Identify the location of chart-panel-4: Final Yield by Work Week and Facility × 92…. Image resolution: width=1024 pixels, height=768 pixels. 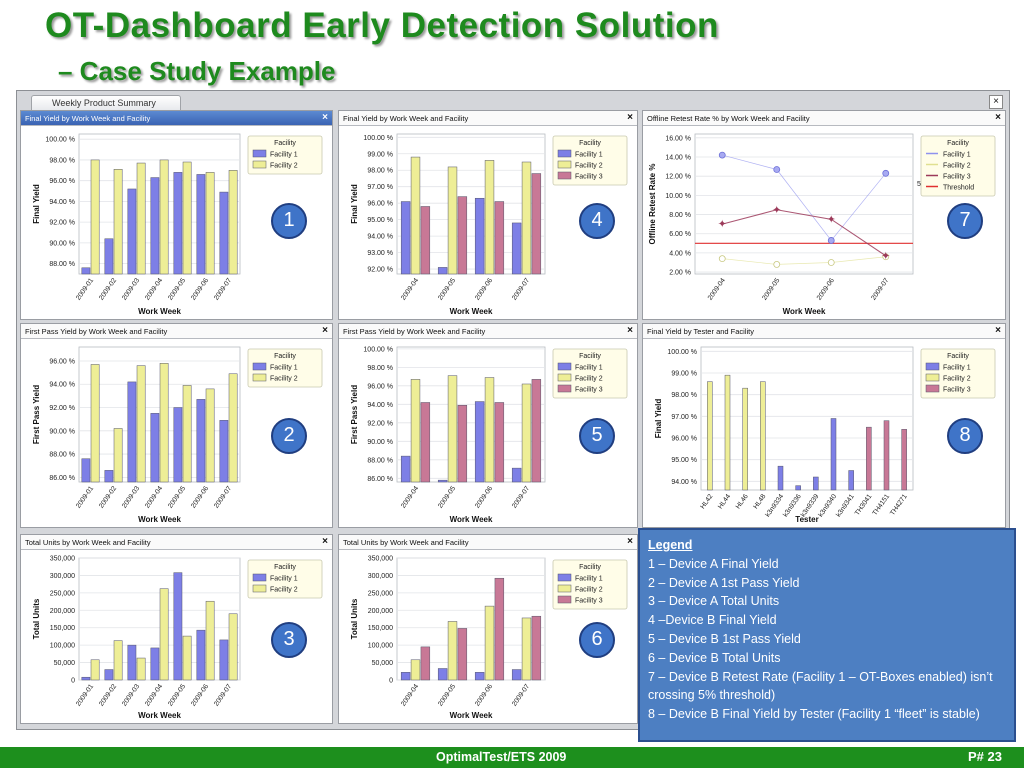
(488, 215).